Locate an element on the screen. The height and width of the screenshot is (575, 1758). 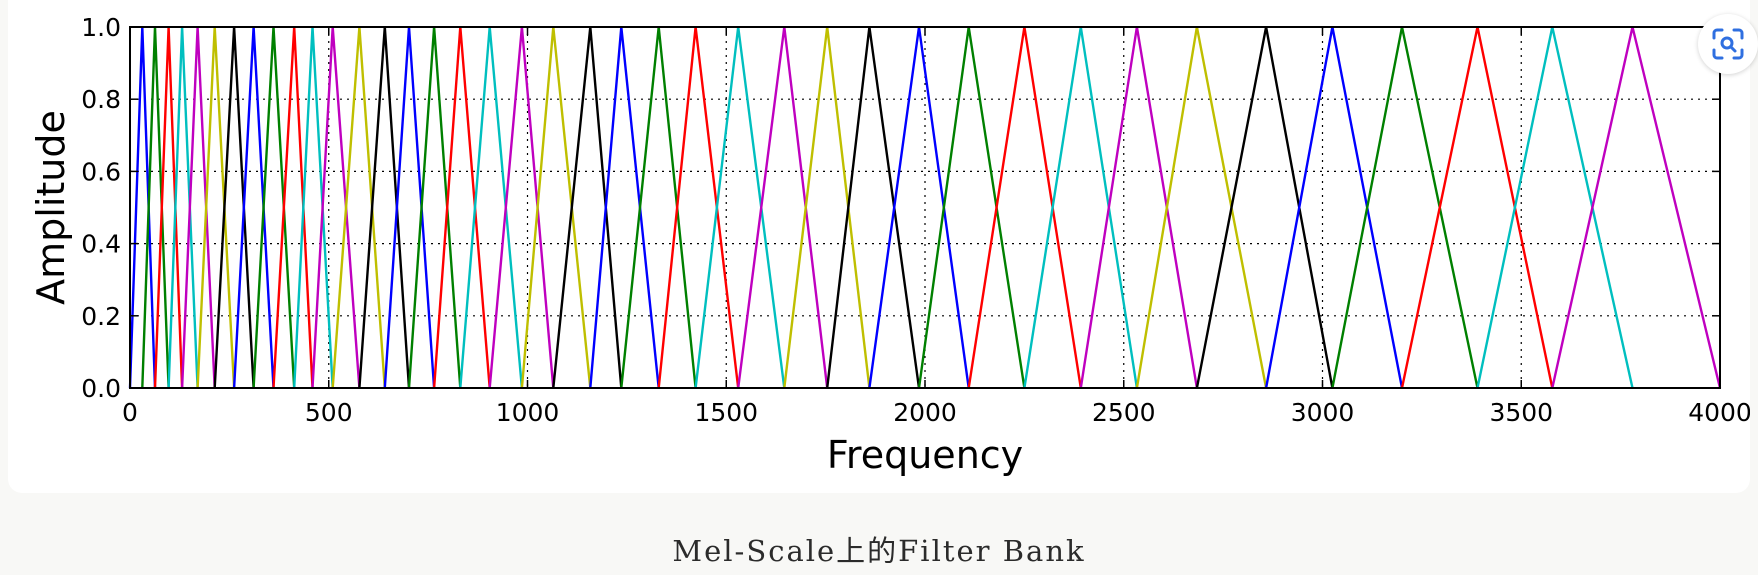
x-axis-label: Frequency is located at coordinates (925, 455).